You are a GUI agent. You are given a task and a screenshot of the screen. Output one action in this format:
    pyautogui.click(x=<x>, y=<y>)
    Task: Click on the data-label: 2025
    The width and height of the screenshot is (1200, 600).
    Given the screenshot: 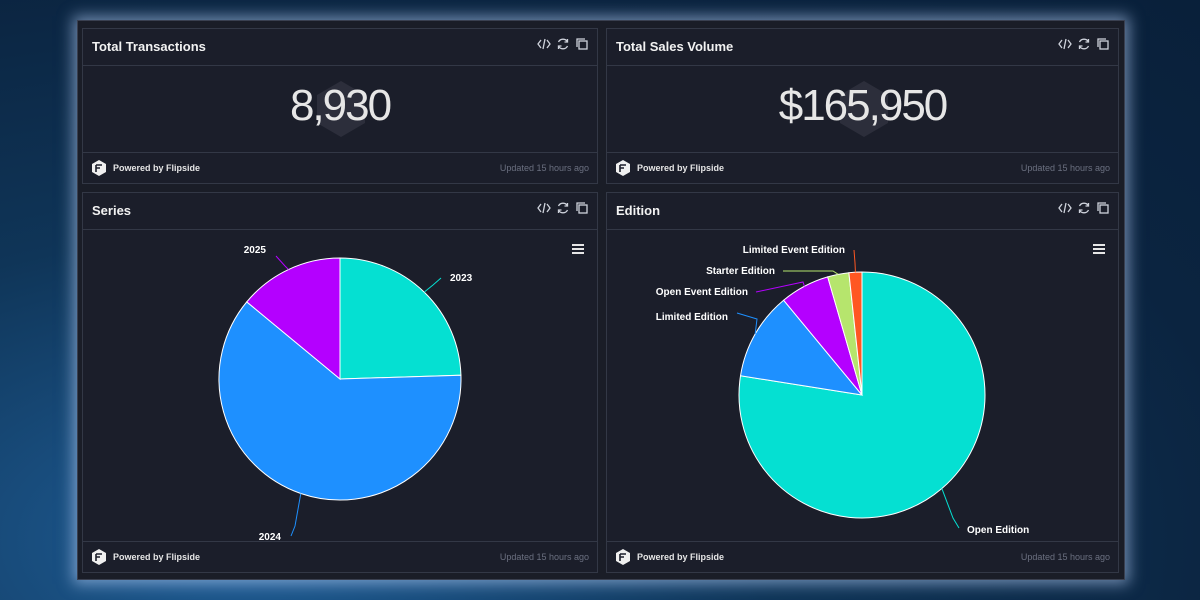 What is the action you would take?
    pyautogui.click(x=255, y=250)
    